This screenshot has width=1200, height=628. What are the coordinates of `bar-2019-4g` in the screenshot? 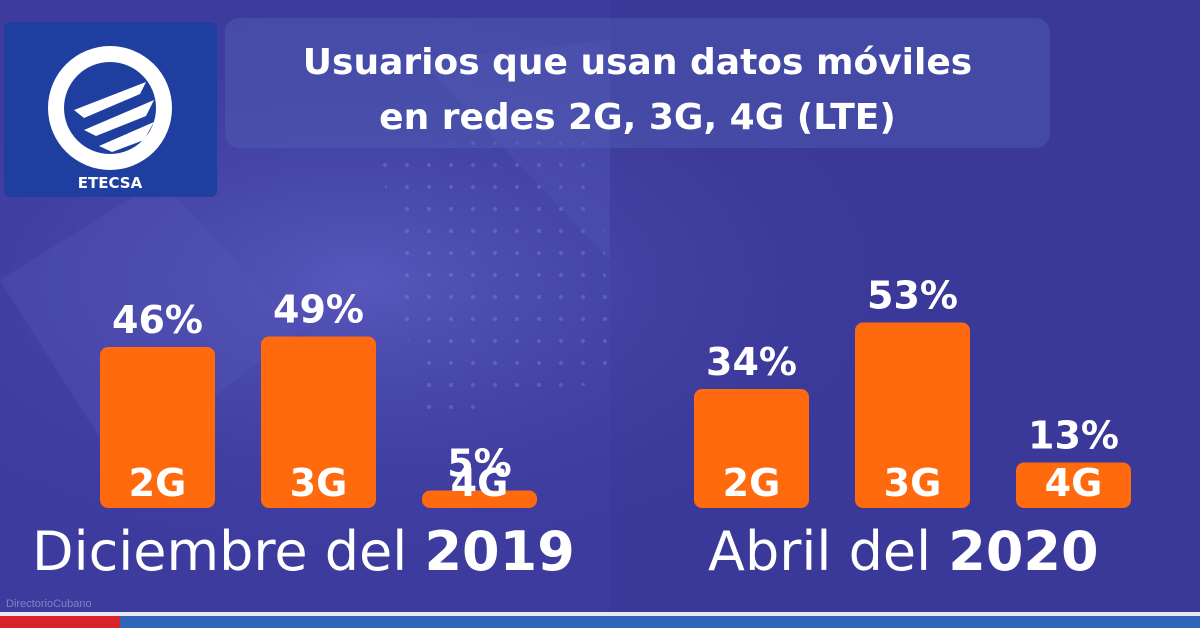 It's located at (479, 499).